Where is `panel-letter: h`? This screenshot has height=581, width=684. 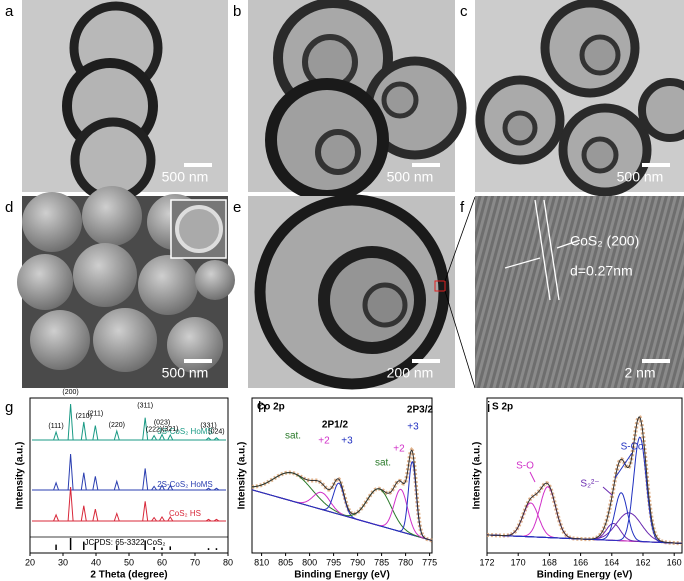 panel-letter: h is located at coordinates (262, 407).